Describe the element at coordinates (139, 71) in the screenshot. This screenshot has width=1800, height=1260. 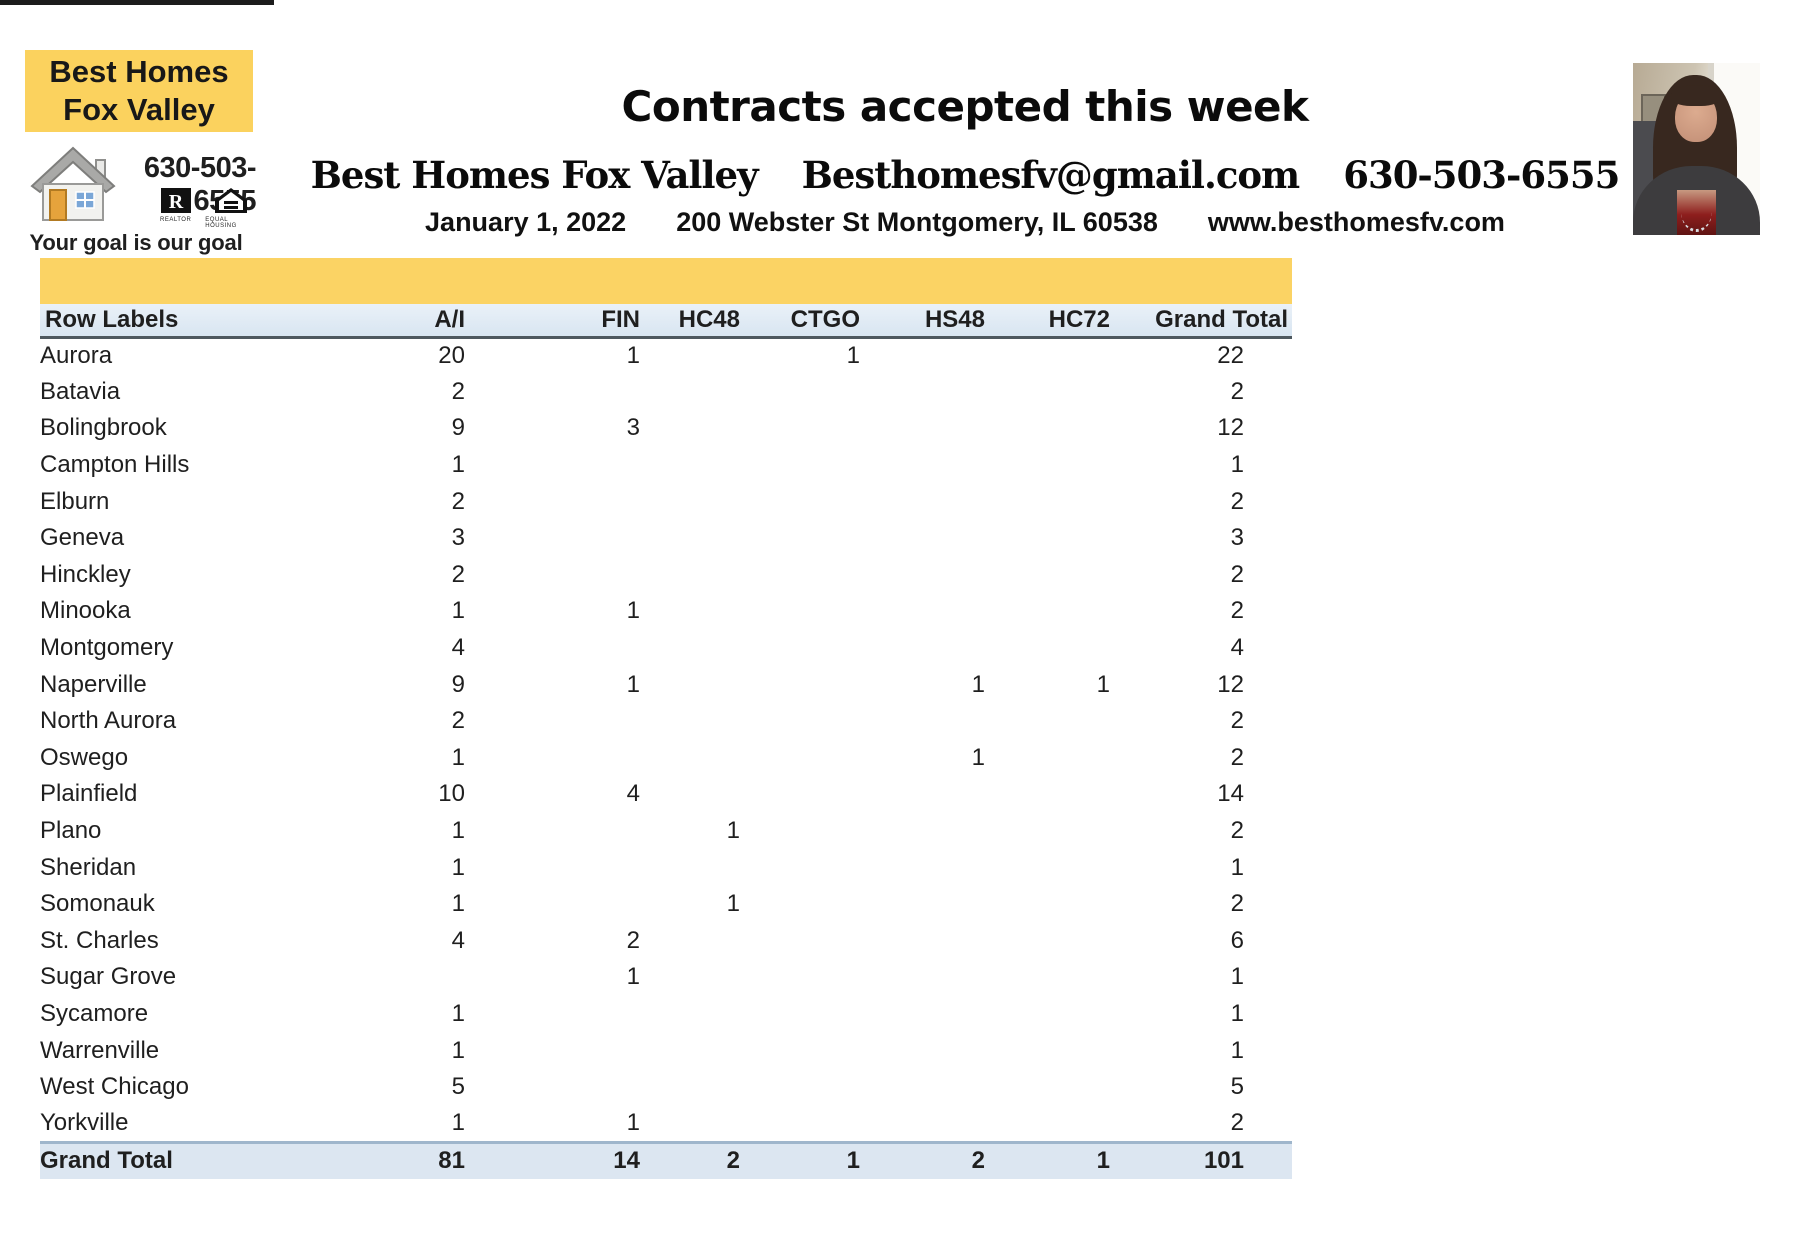
I see `brand-logo-line1: Best Homes` at that location.